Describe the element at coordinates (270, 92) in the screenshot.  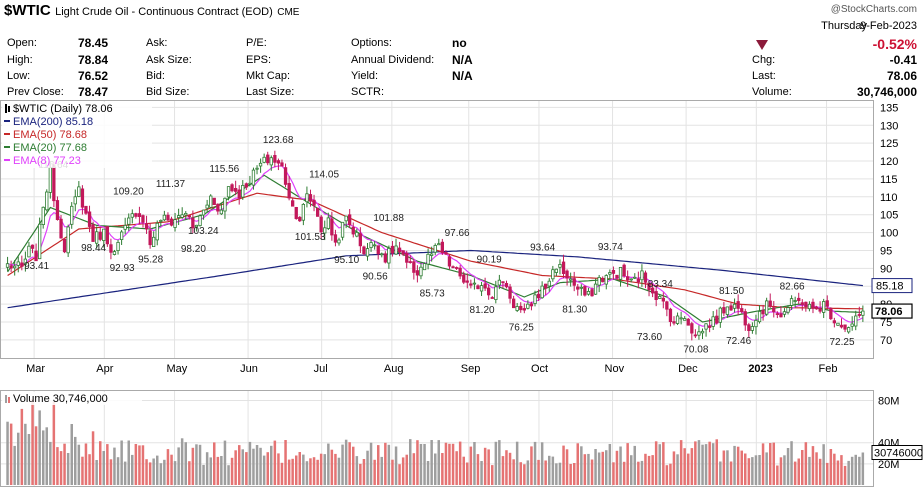
I see `last-size-label: Last Size:` at that location.